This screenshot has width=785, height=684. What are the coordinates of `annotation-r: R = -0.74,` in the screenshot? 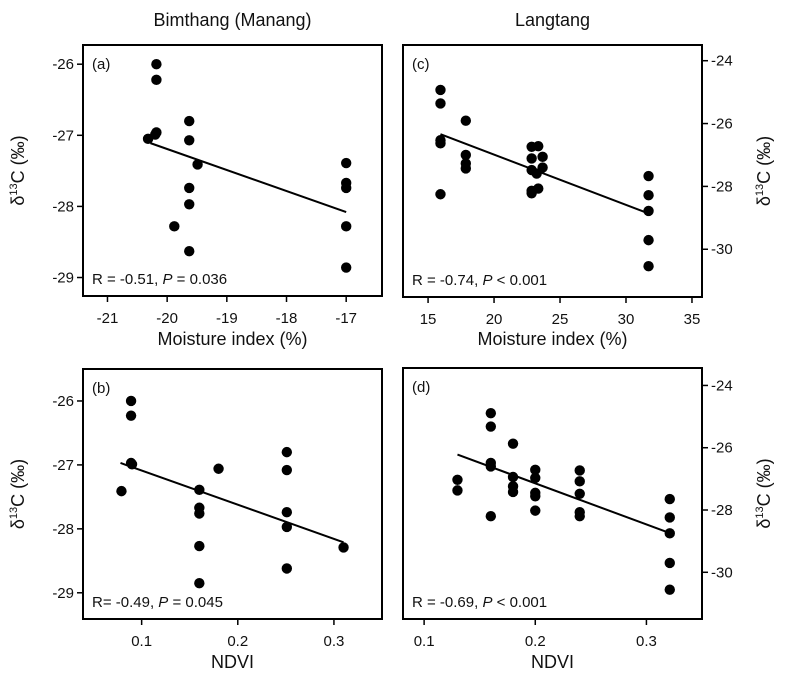 It's located at (447, 280).